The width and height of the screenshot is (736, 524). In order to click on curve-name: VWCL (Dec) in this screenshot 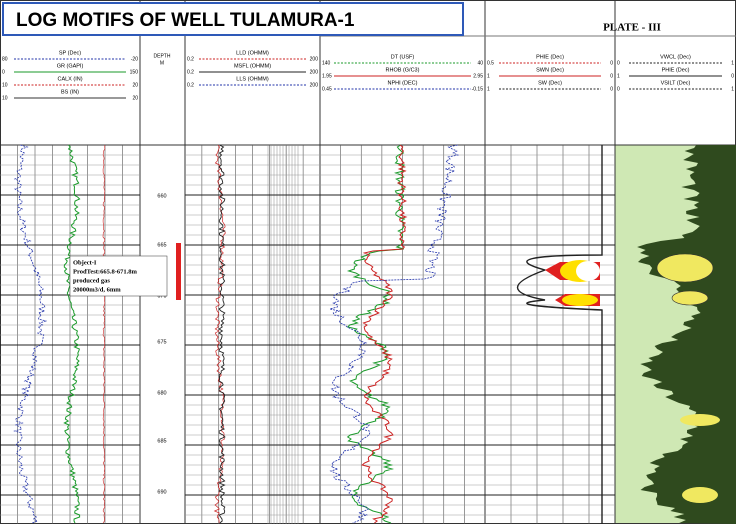, I will do `click(675, 57)`.